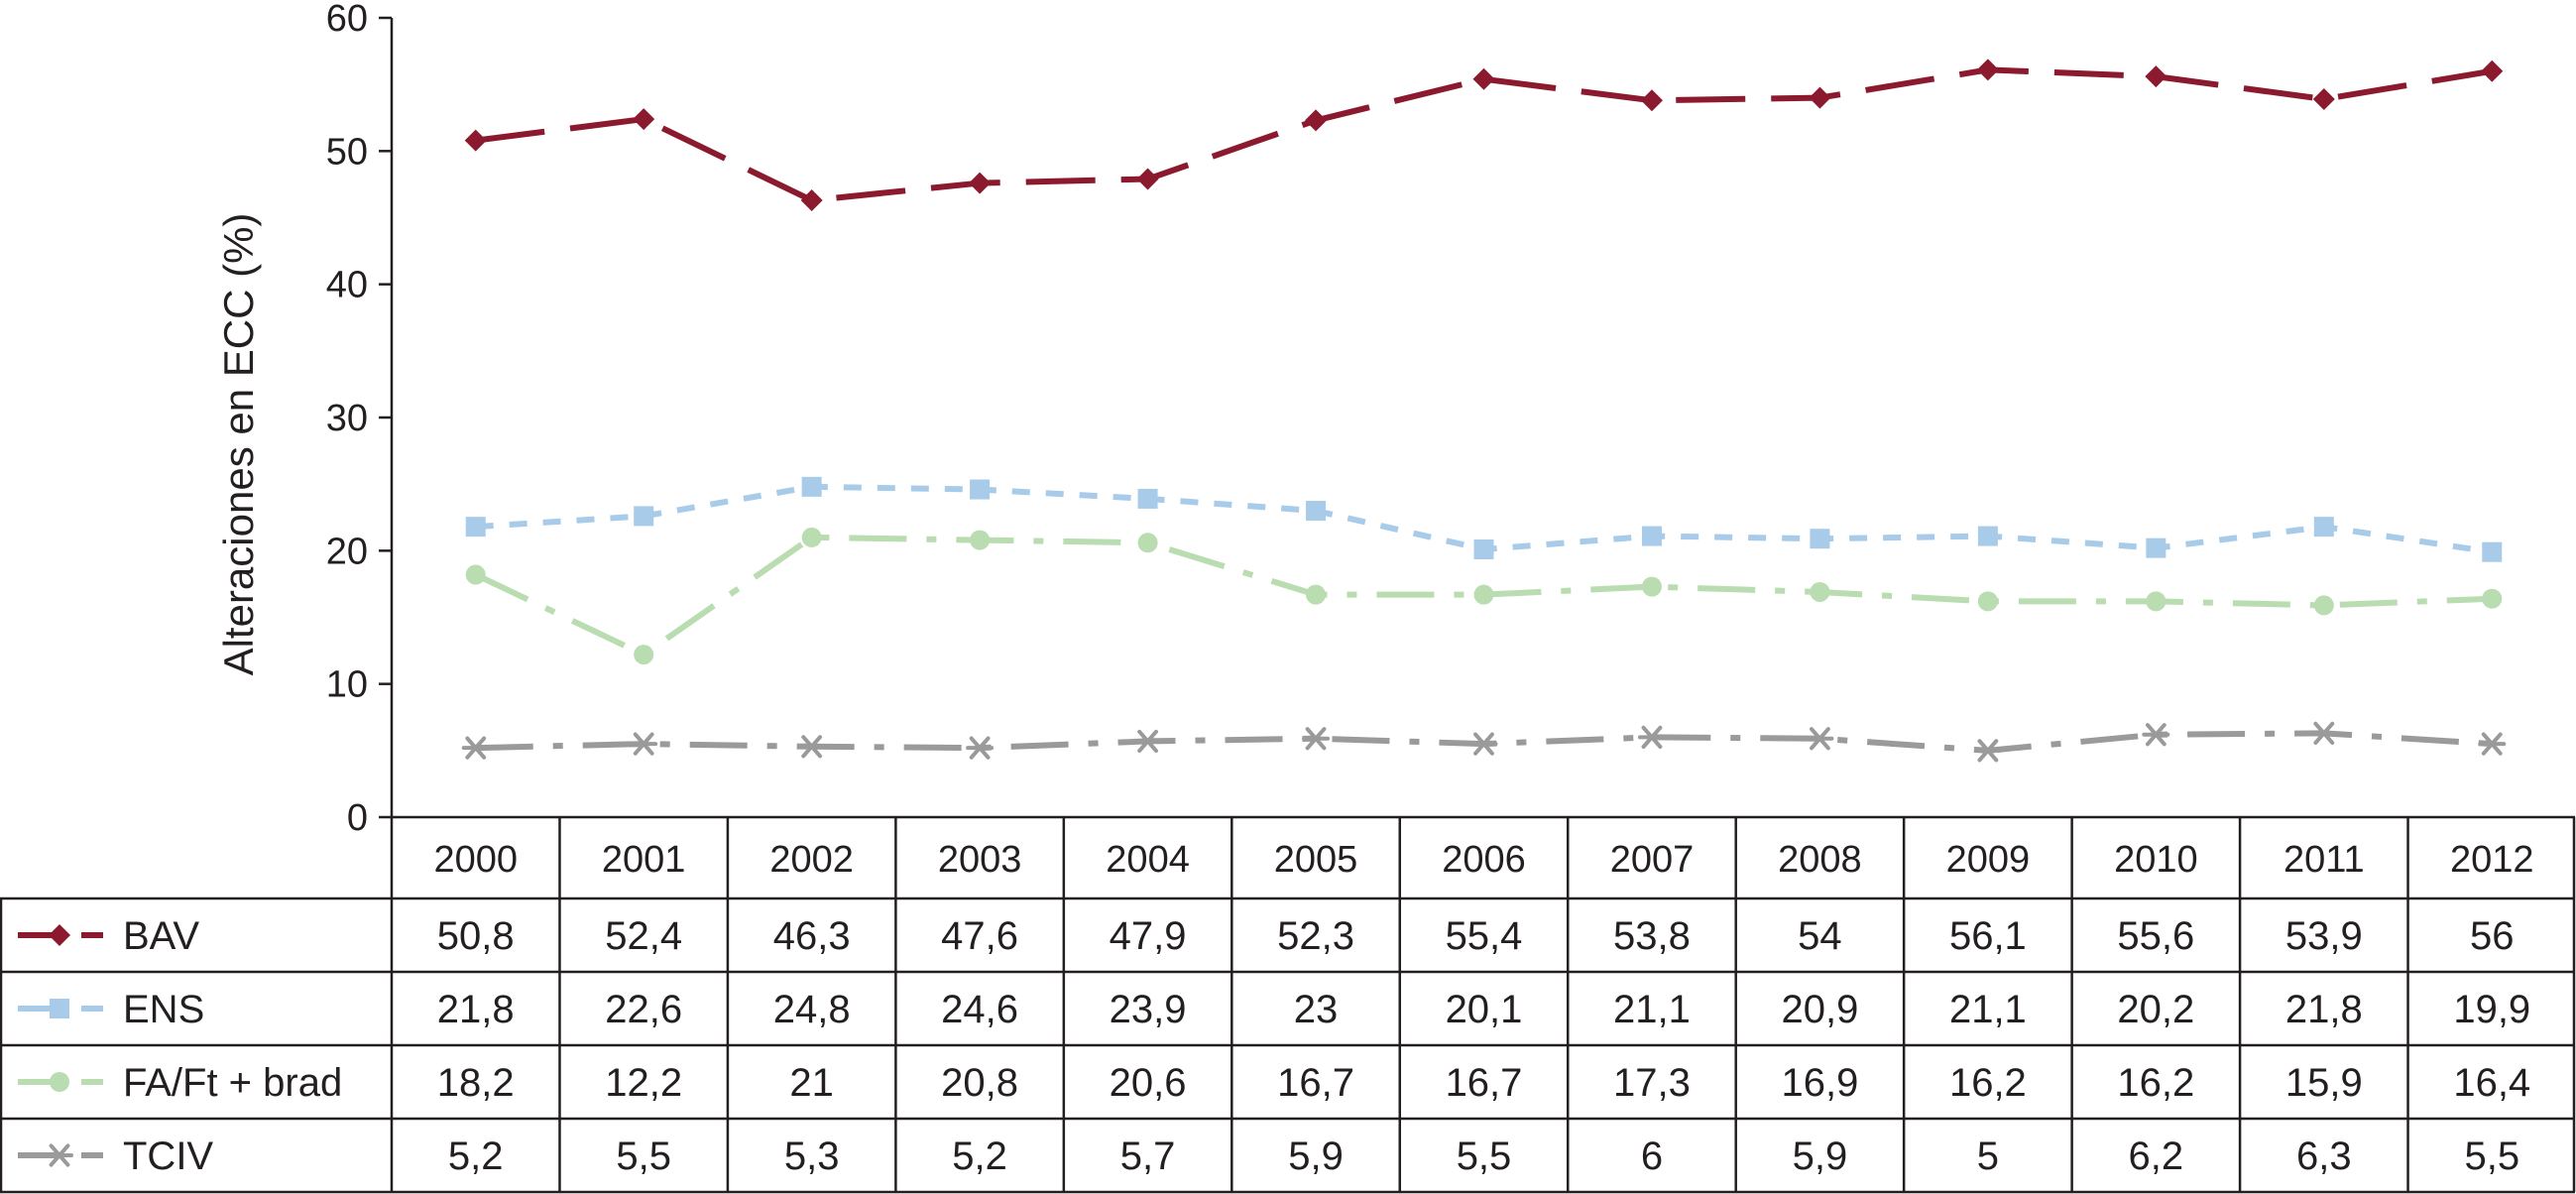 The image size is (2576, 1194). I want to click on data-label-tciv: 5,2, so click(476, 1156).